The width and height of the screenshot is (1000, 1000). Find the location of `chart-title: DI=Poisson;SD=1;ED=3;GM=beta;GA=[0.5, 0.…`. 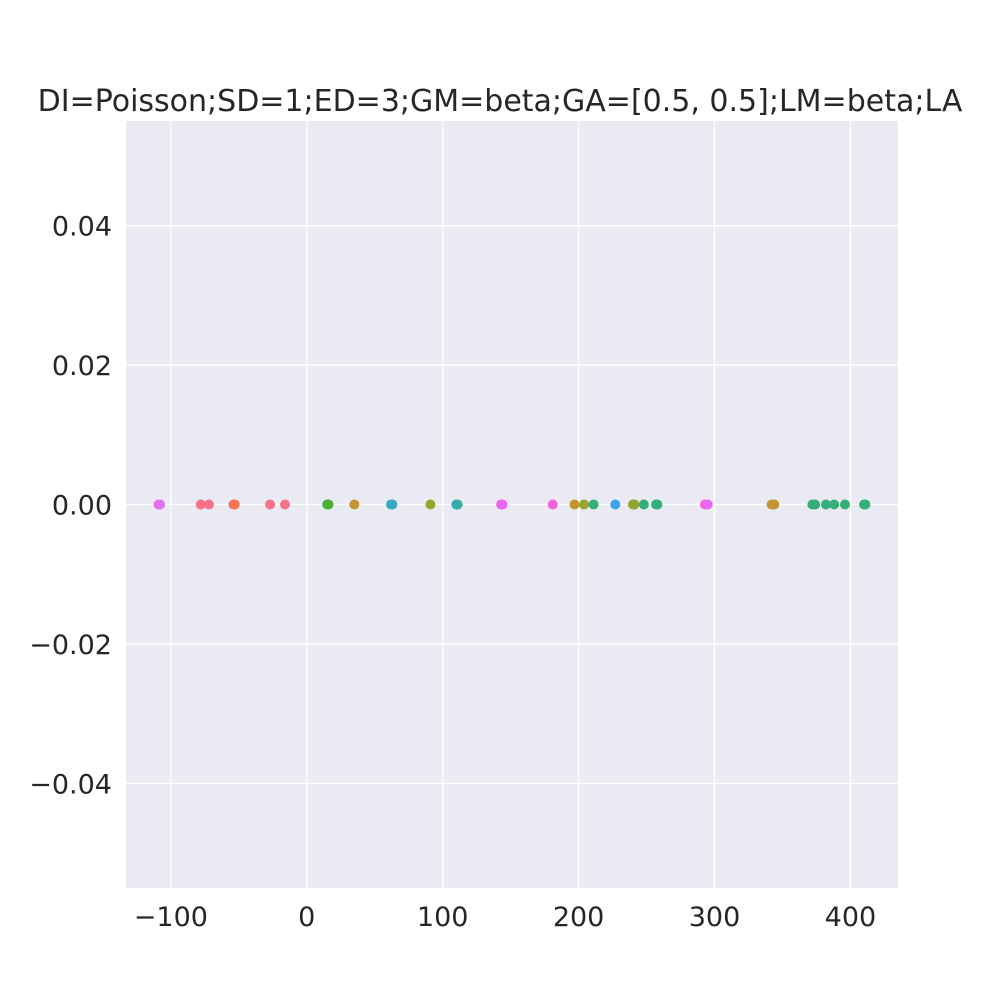

chart-title: DI=Poisson;SD=1;ED=3;GM=beta;GA=[0.5, 0.… is located at coordinates (500, 101).